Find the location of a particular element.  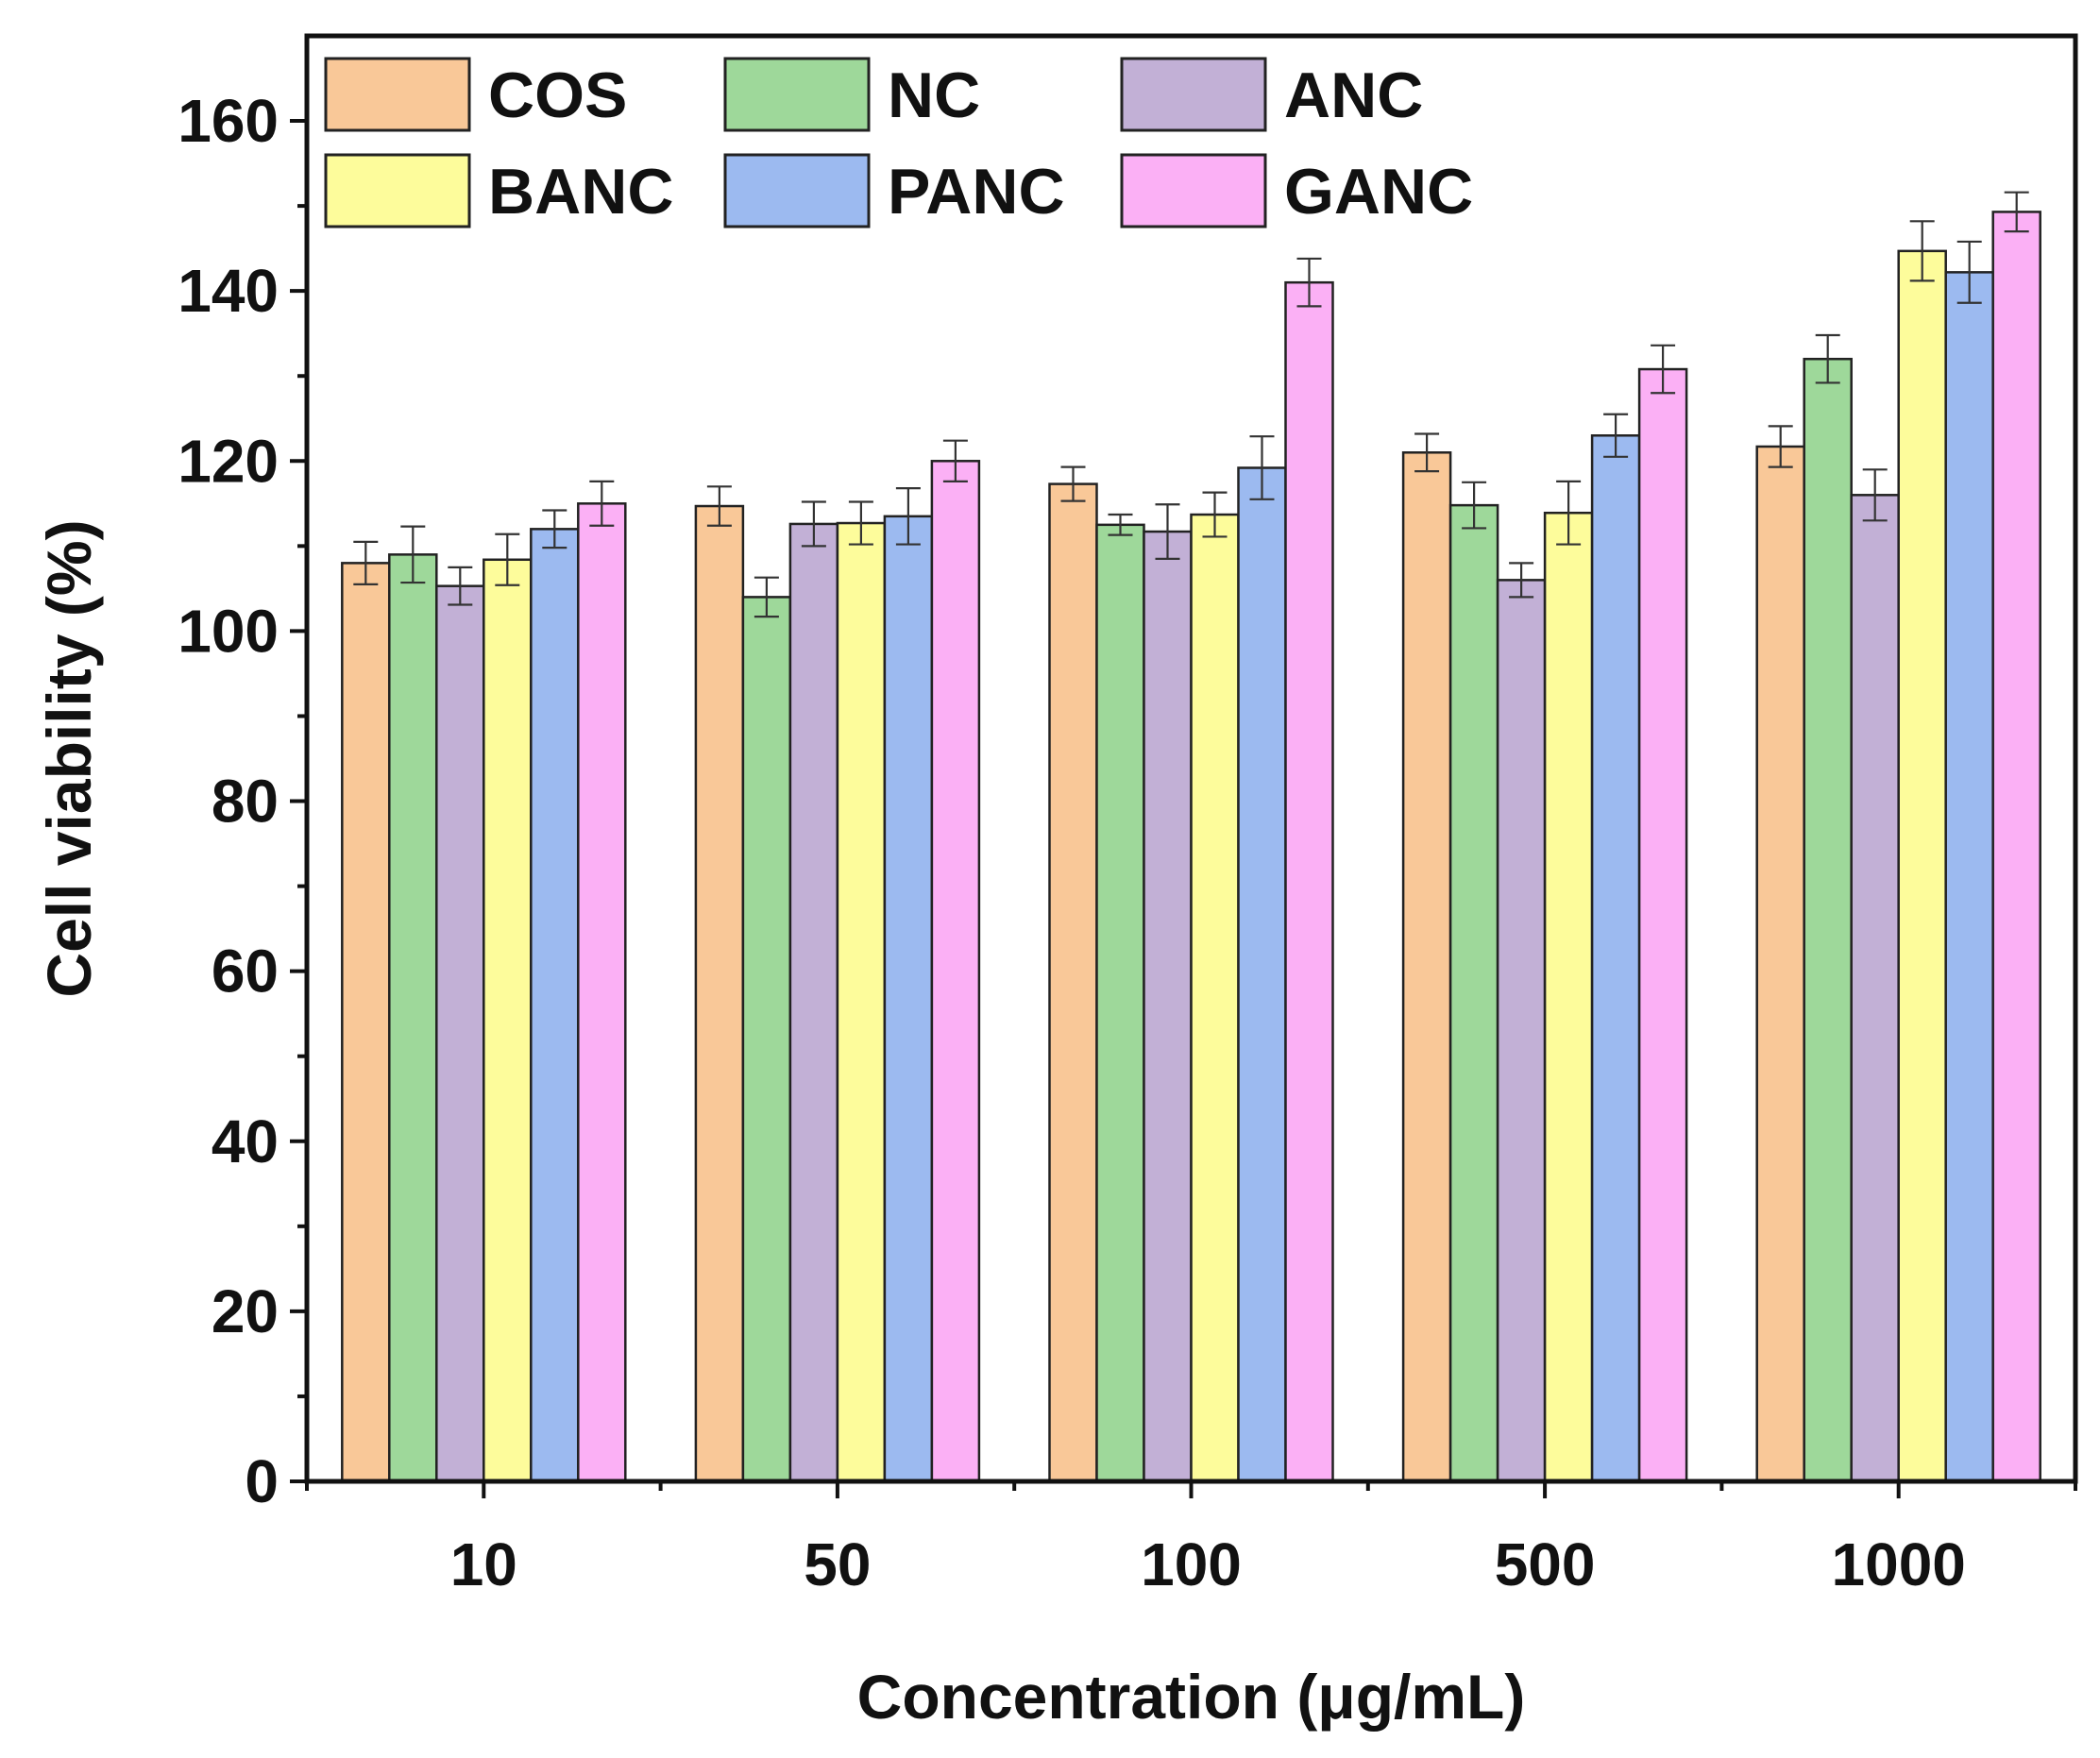

x-tick-label: 1000 is located at coordinates (1899, 1564).